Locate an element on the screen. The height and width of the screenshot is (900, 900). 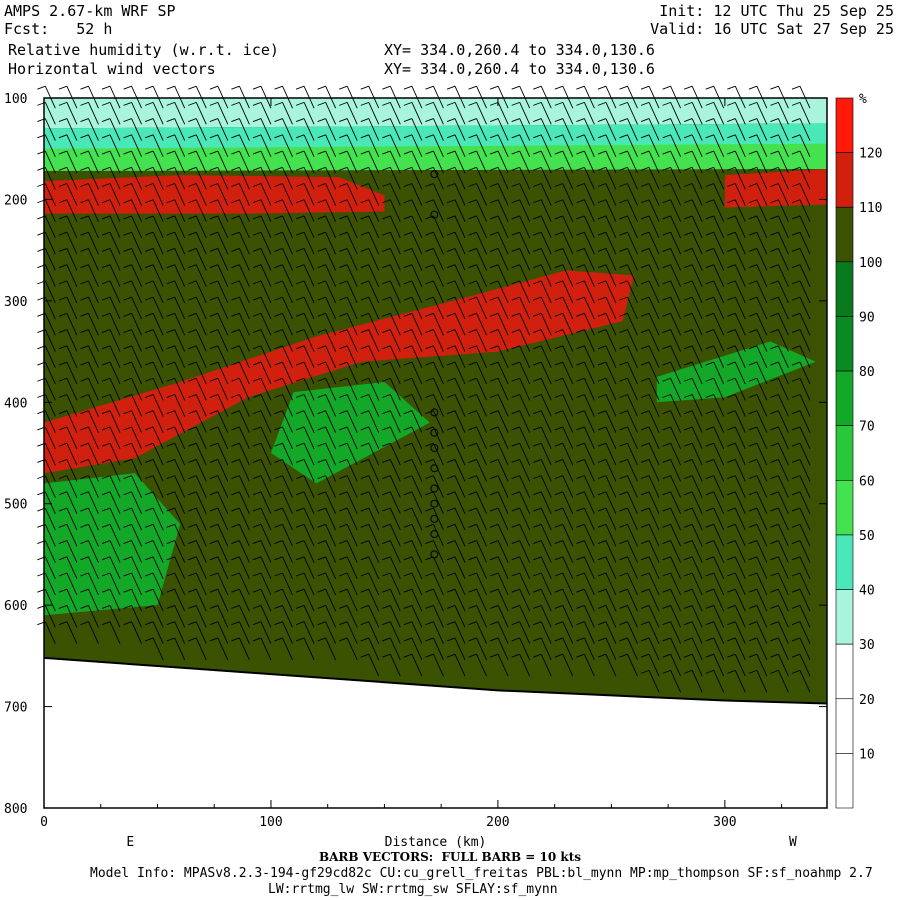
cross-section-xy-rh: XY= 334.0,260.4 to 334.0,130.6 is located at coordinates (519, 50).